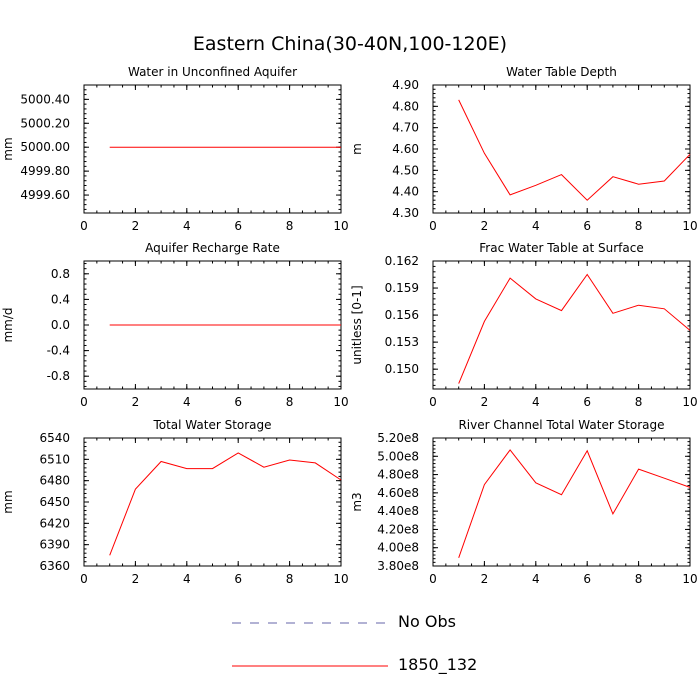 This screenshot has height=700, width=700. Describe the element at coordinates (398, 529) in the screenshot. I see `y-tick-label: 4.20e8` at that location.